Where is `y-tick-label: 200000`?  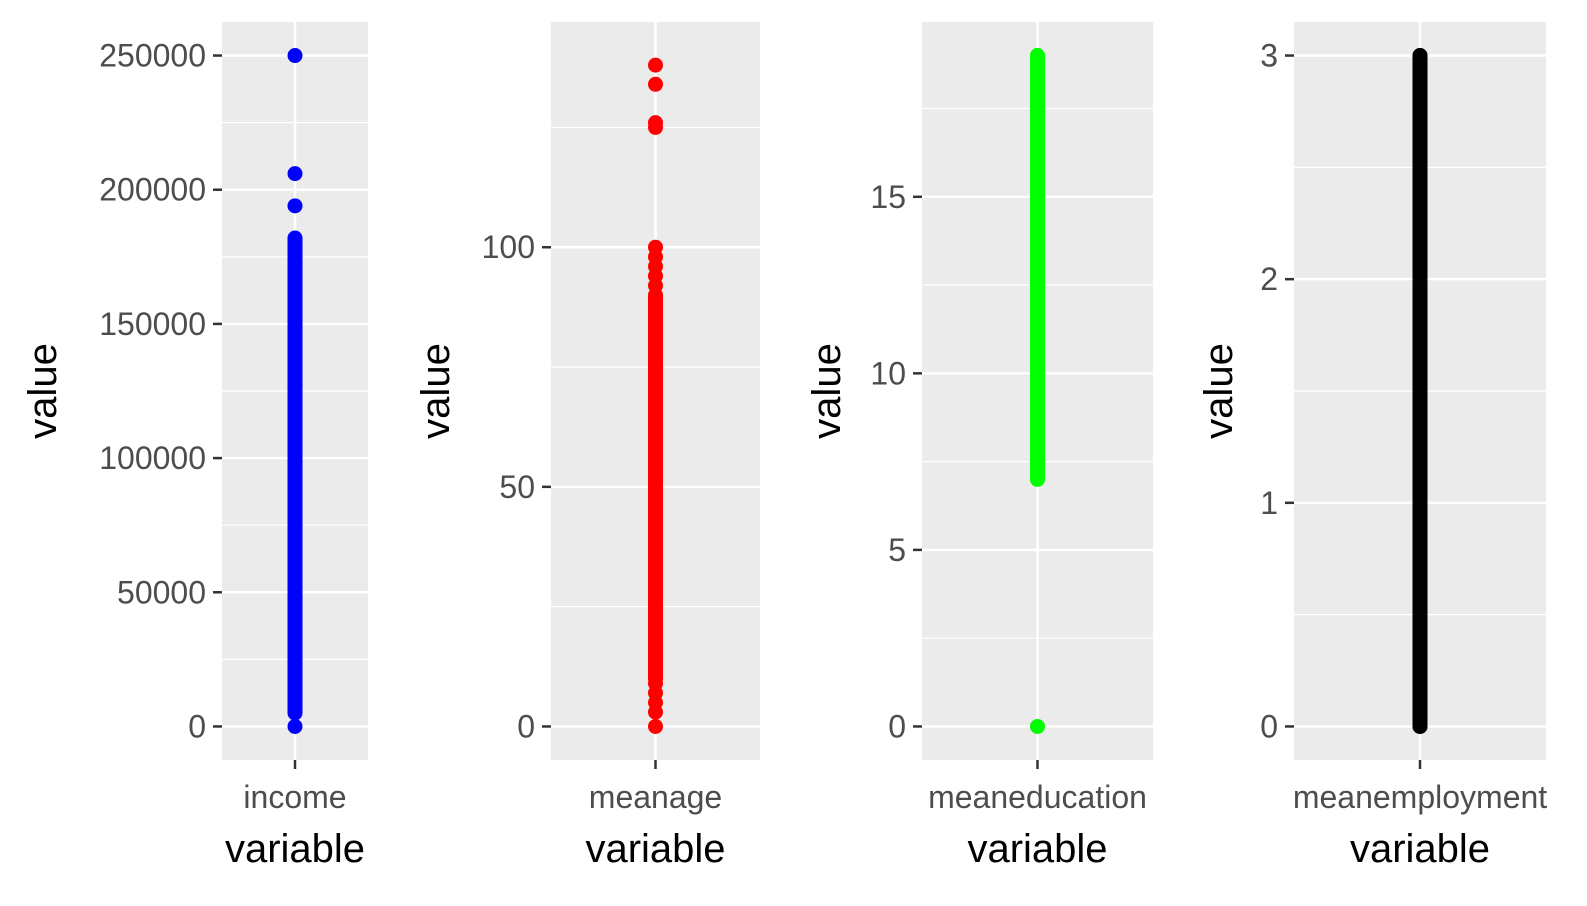
y-tick-label: 200000 is located at coordinates (152, 190).